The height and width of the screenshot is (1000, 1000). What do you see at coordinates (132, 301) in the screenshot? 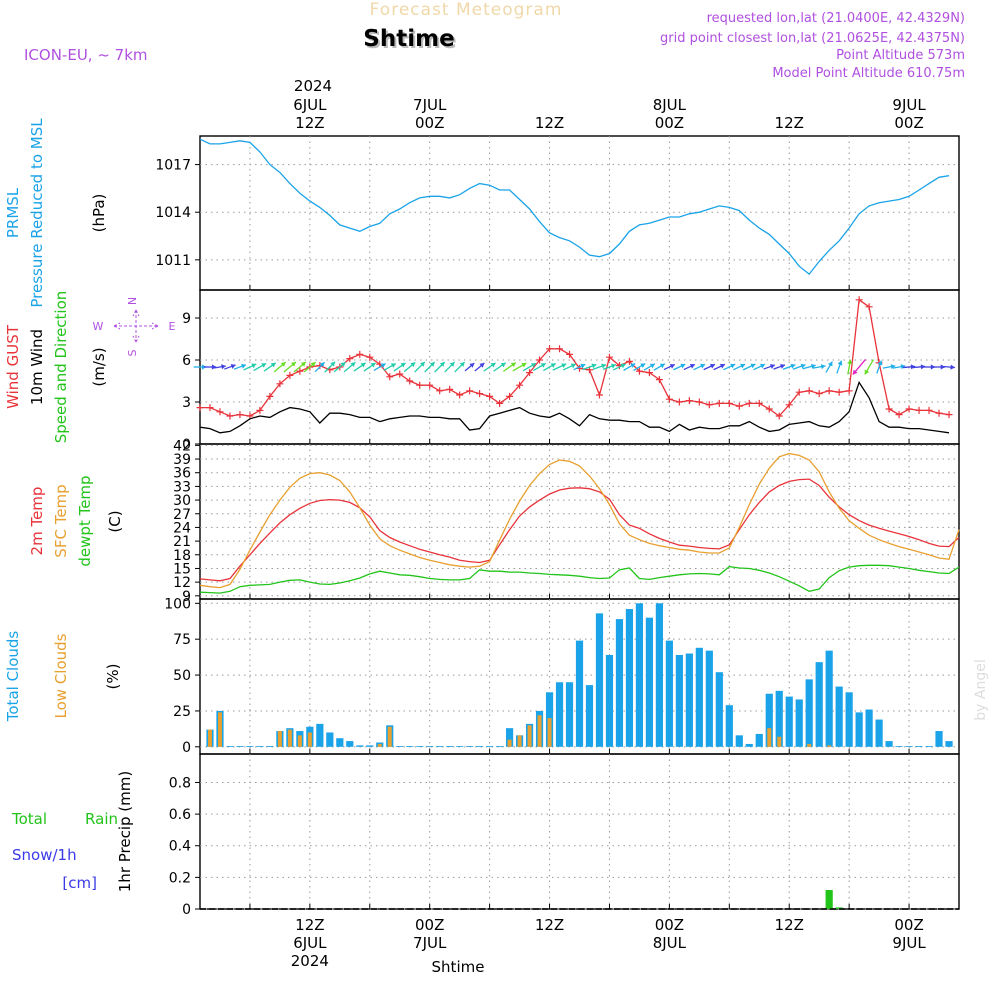
I see `compass-north: N` at bounding box center [132, 301].